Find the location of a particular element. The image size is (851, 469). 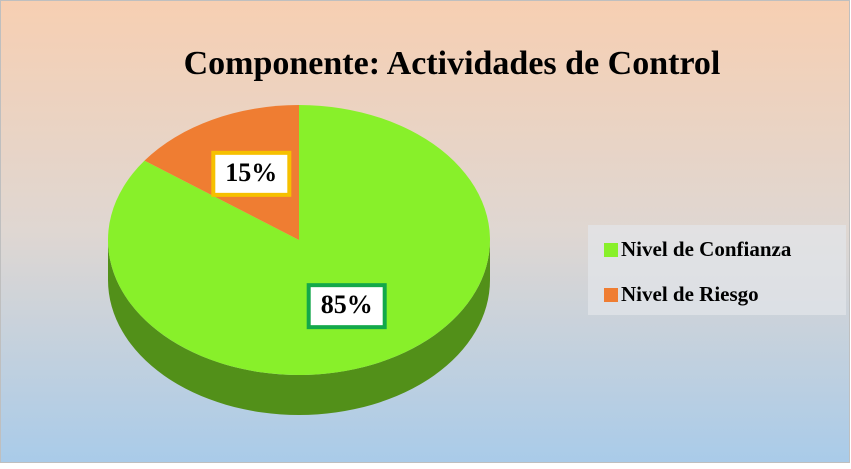

legend-label: Nivel de Riesgo is located at coordinates (690, 294).